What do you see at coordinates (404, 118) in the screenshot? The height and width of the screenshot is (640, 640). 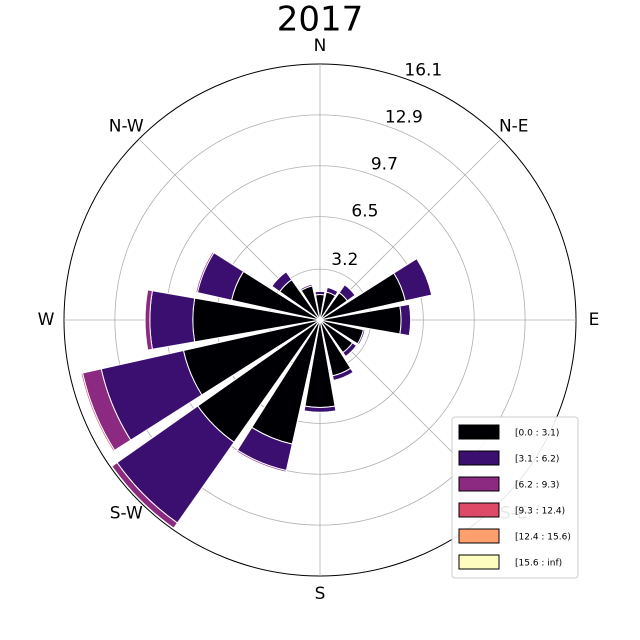 I see `r-tick-label: 12.9` at bounding box center [404, 118].